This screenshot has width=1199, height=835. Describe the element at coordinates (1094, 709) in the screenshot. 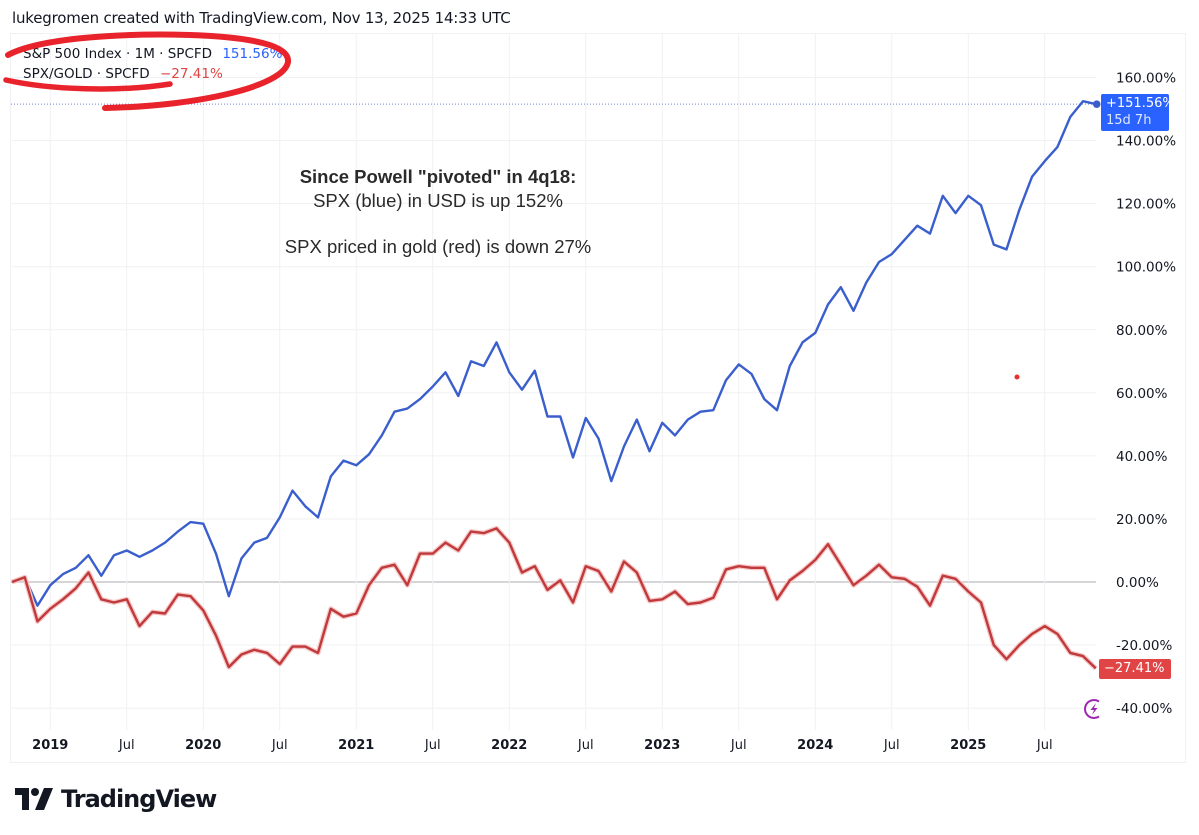

I see `lightning-bolt-icon` at that location.